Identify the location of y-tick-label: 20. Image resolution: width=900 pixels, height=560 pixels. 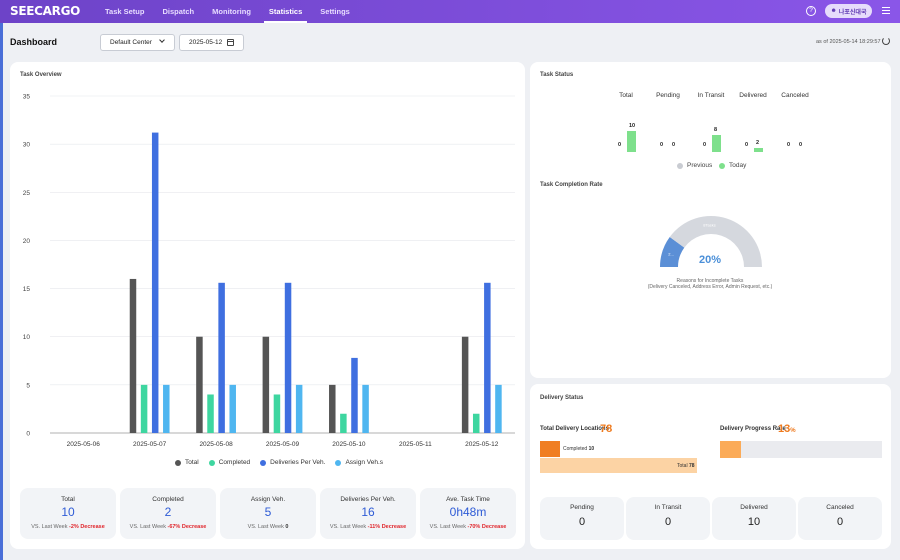
(27, 241).